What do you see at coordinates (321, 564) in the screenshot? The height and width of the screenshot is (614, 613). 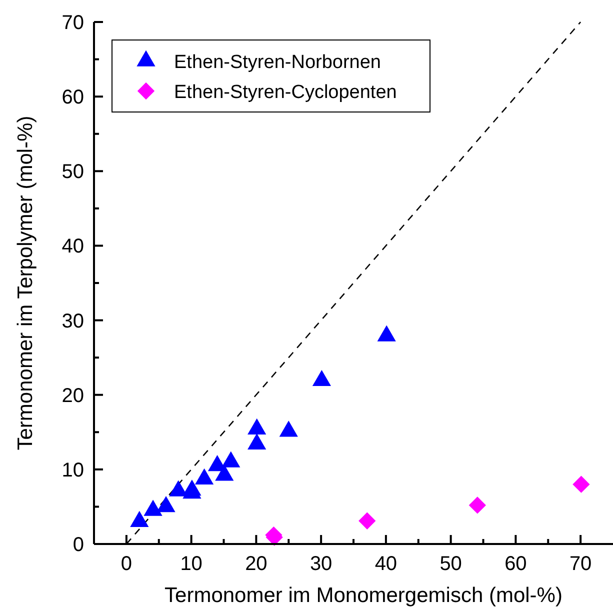 I see `x-tick-label: 30` at bounding box center [321, 564].